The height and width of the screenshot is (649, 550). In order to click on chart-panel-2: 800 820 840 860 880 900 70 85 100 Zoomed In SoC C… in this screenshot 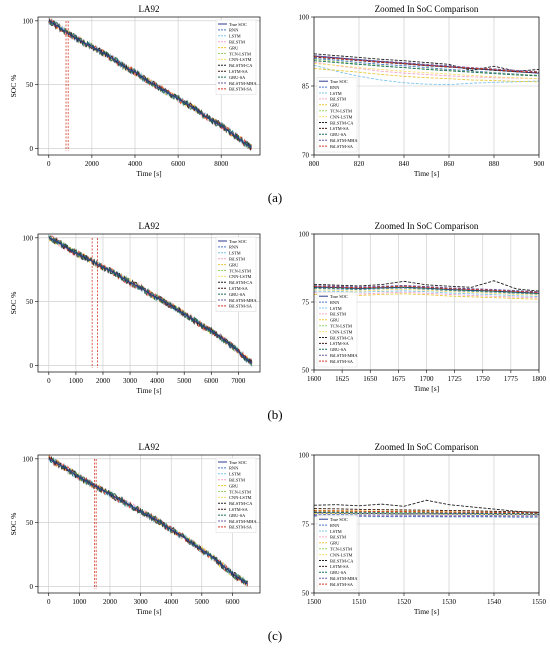, I will do `click(422, 91)`.